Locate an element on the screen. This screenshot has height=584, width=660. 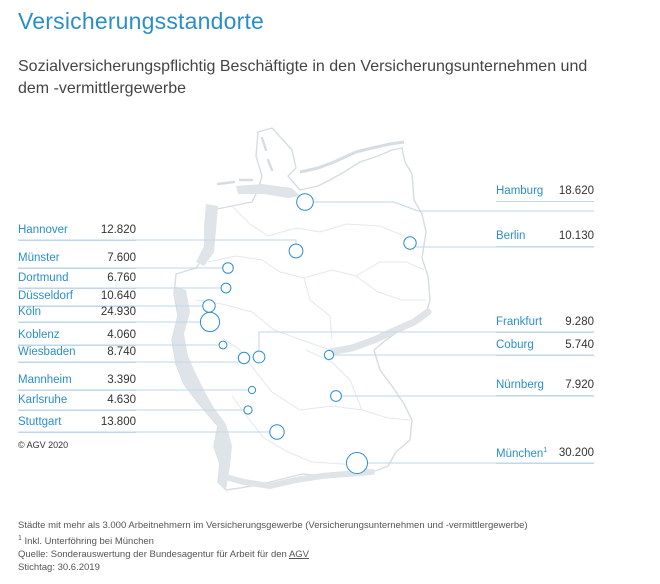
north-islands is located at coordinates (245, 161).